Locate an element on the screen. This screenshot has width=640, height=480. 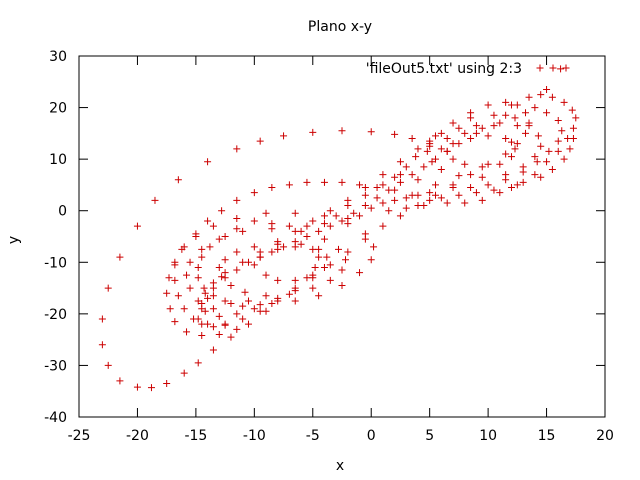
legend-label: 'fileOut5.txt' using 2:3 is located at coordinates (444, 69).